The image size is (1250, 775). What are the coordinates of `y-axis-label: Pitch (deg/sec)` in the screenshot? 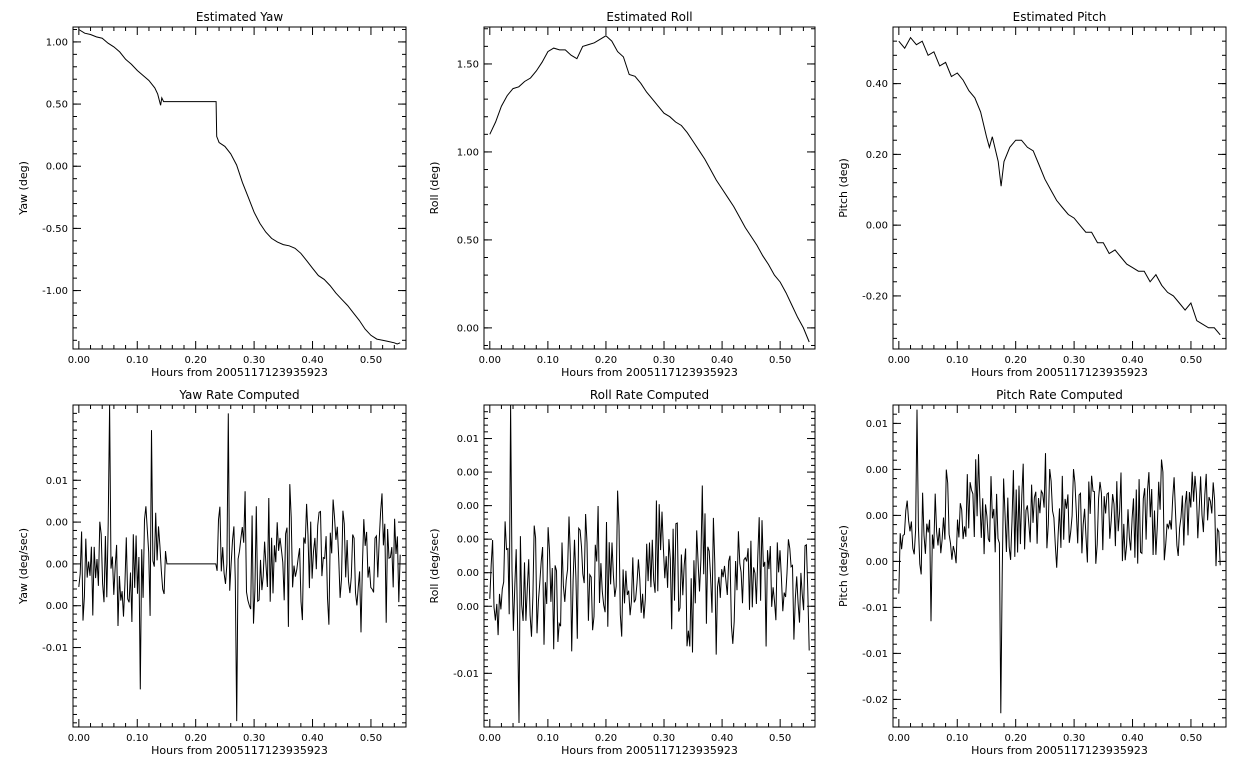 It's located at (843, 566).